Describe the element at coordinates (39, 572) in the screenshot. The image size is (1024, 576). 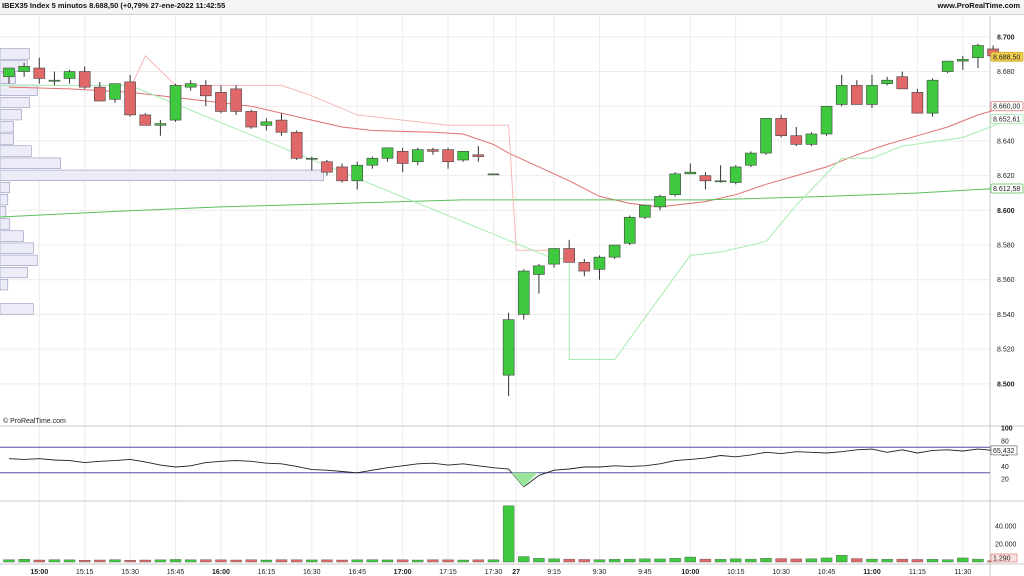
I see `time-tick-label: 15:00` at that location.